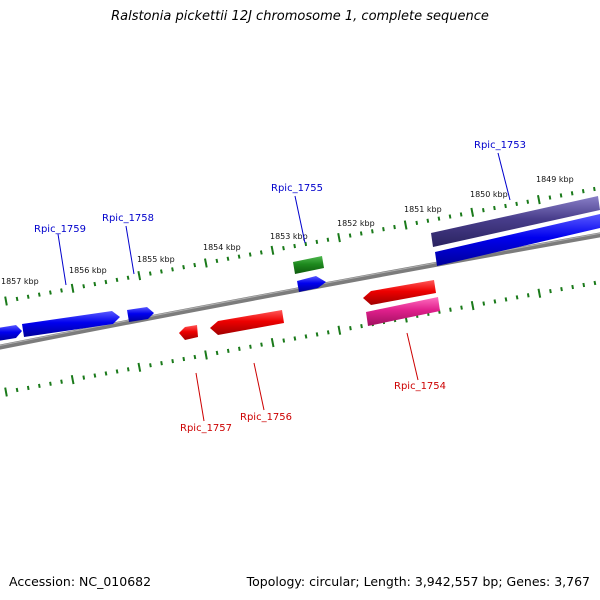 The width and height of the screenshot is (600, 600). I want to click on gene-label-rpic-1754: Rpic_1754, so click(420, 386).